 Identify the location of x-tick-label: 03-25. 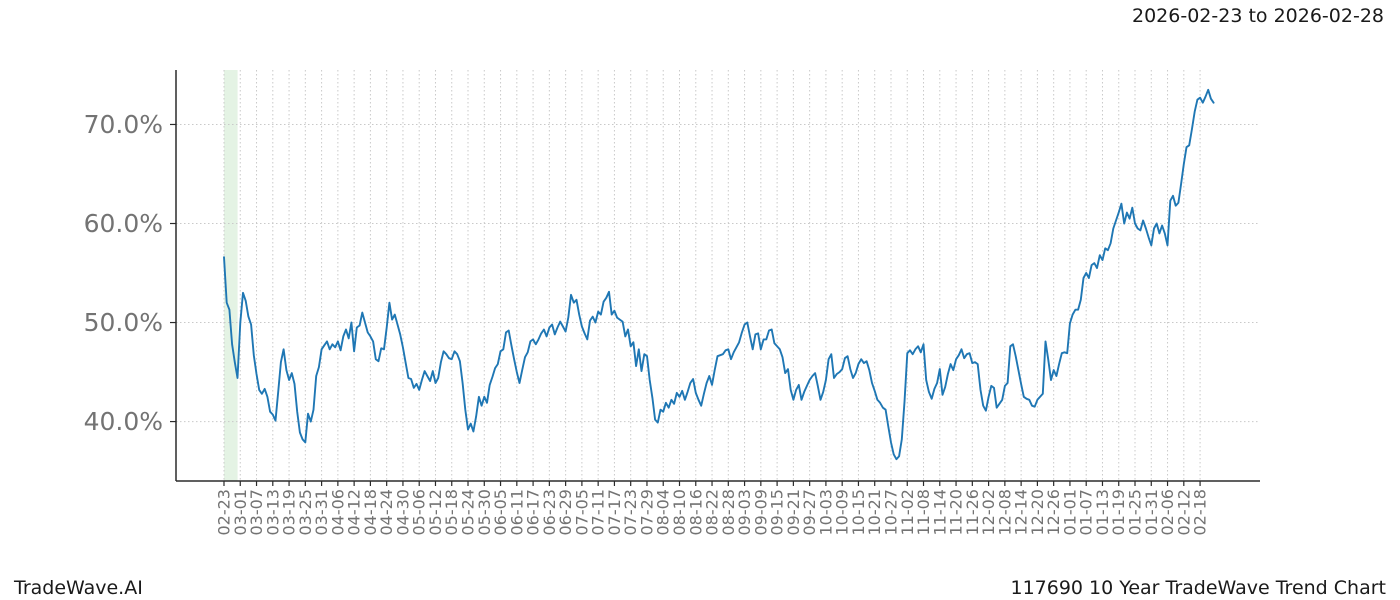
(305, 512).